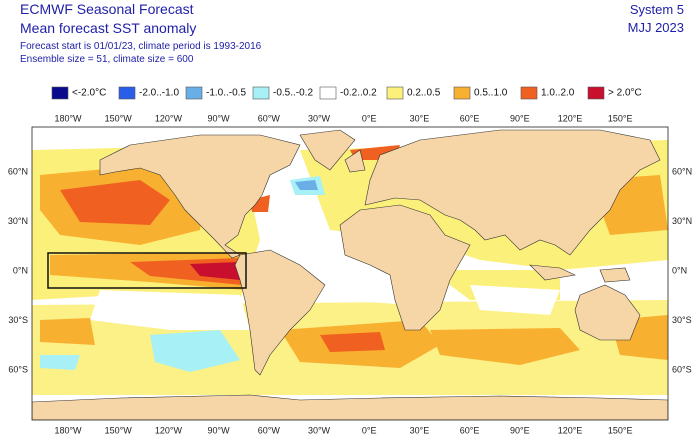 The height and width of the screenshot is (444, 700). What do you see at coordinates (491, 93) in the screenshot?
I see `legend-label: 0.5..1.0` at bounding box center [491, 93].